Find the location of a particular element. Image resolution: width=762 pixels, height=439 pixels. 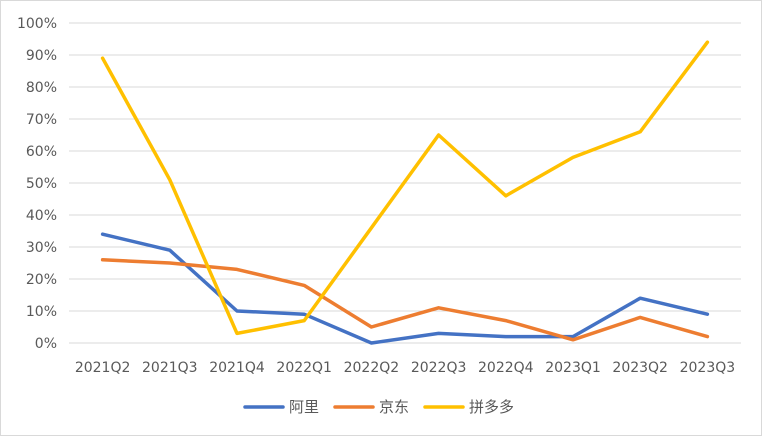

x-tick-label: 2023Q3 is located at coordinates (708, 368).